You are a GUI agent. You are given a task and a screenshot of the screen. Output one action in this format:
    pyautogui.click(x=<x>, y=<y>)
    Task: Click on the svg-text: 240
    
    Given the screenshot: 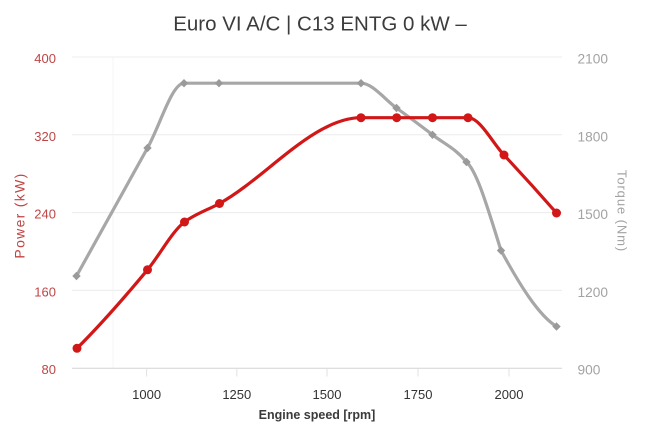 What is the action you would take?
    pyautogui.click(x=45, y=214)
    